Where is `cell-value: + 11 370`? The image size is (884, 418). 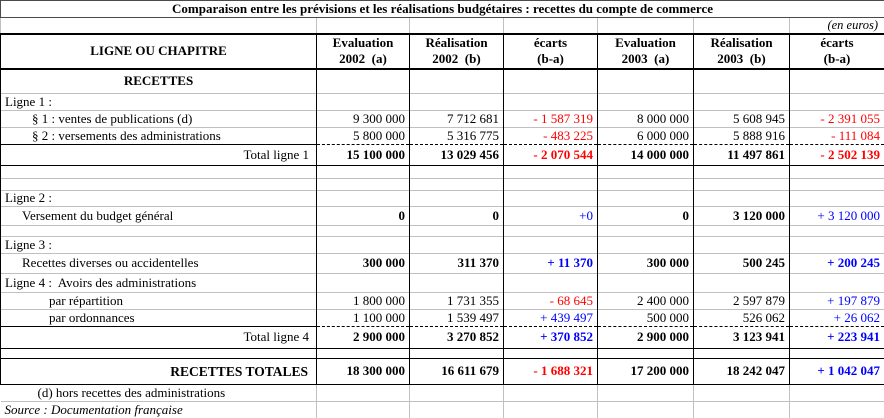
cell-value: + 11 370 is located at coordinates (550, 263).